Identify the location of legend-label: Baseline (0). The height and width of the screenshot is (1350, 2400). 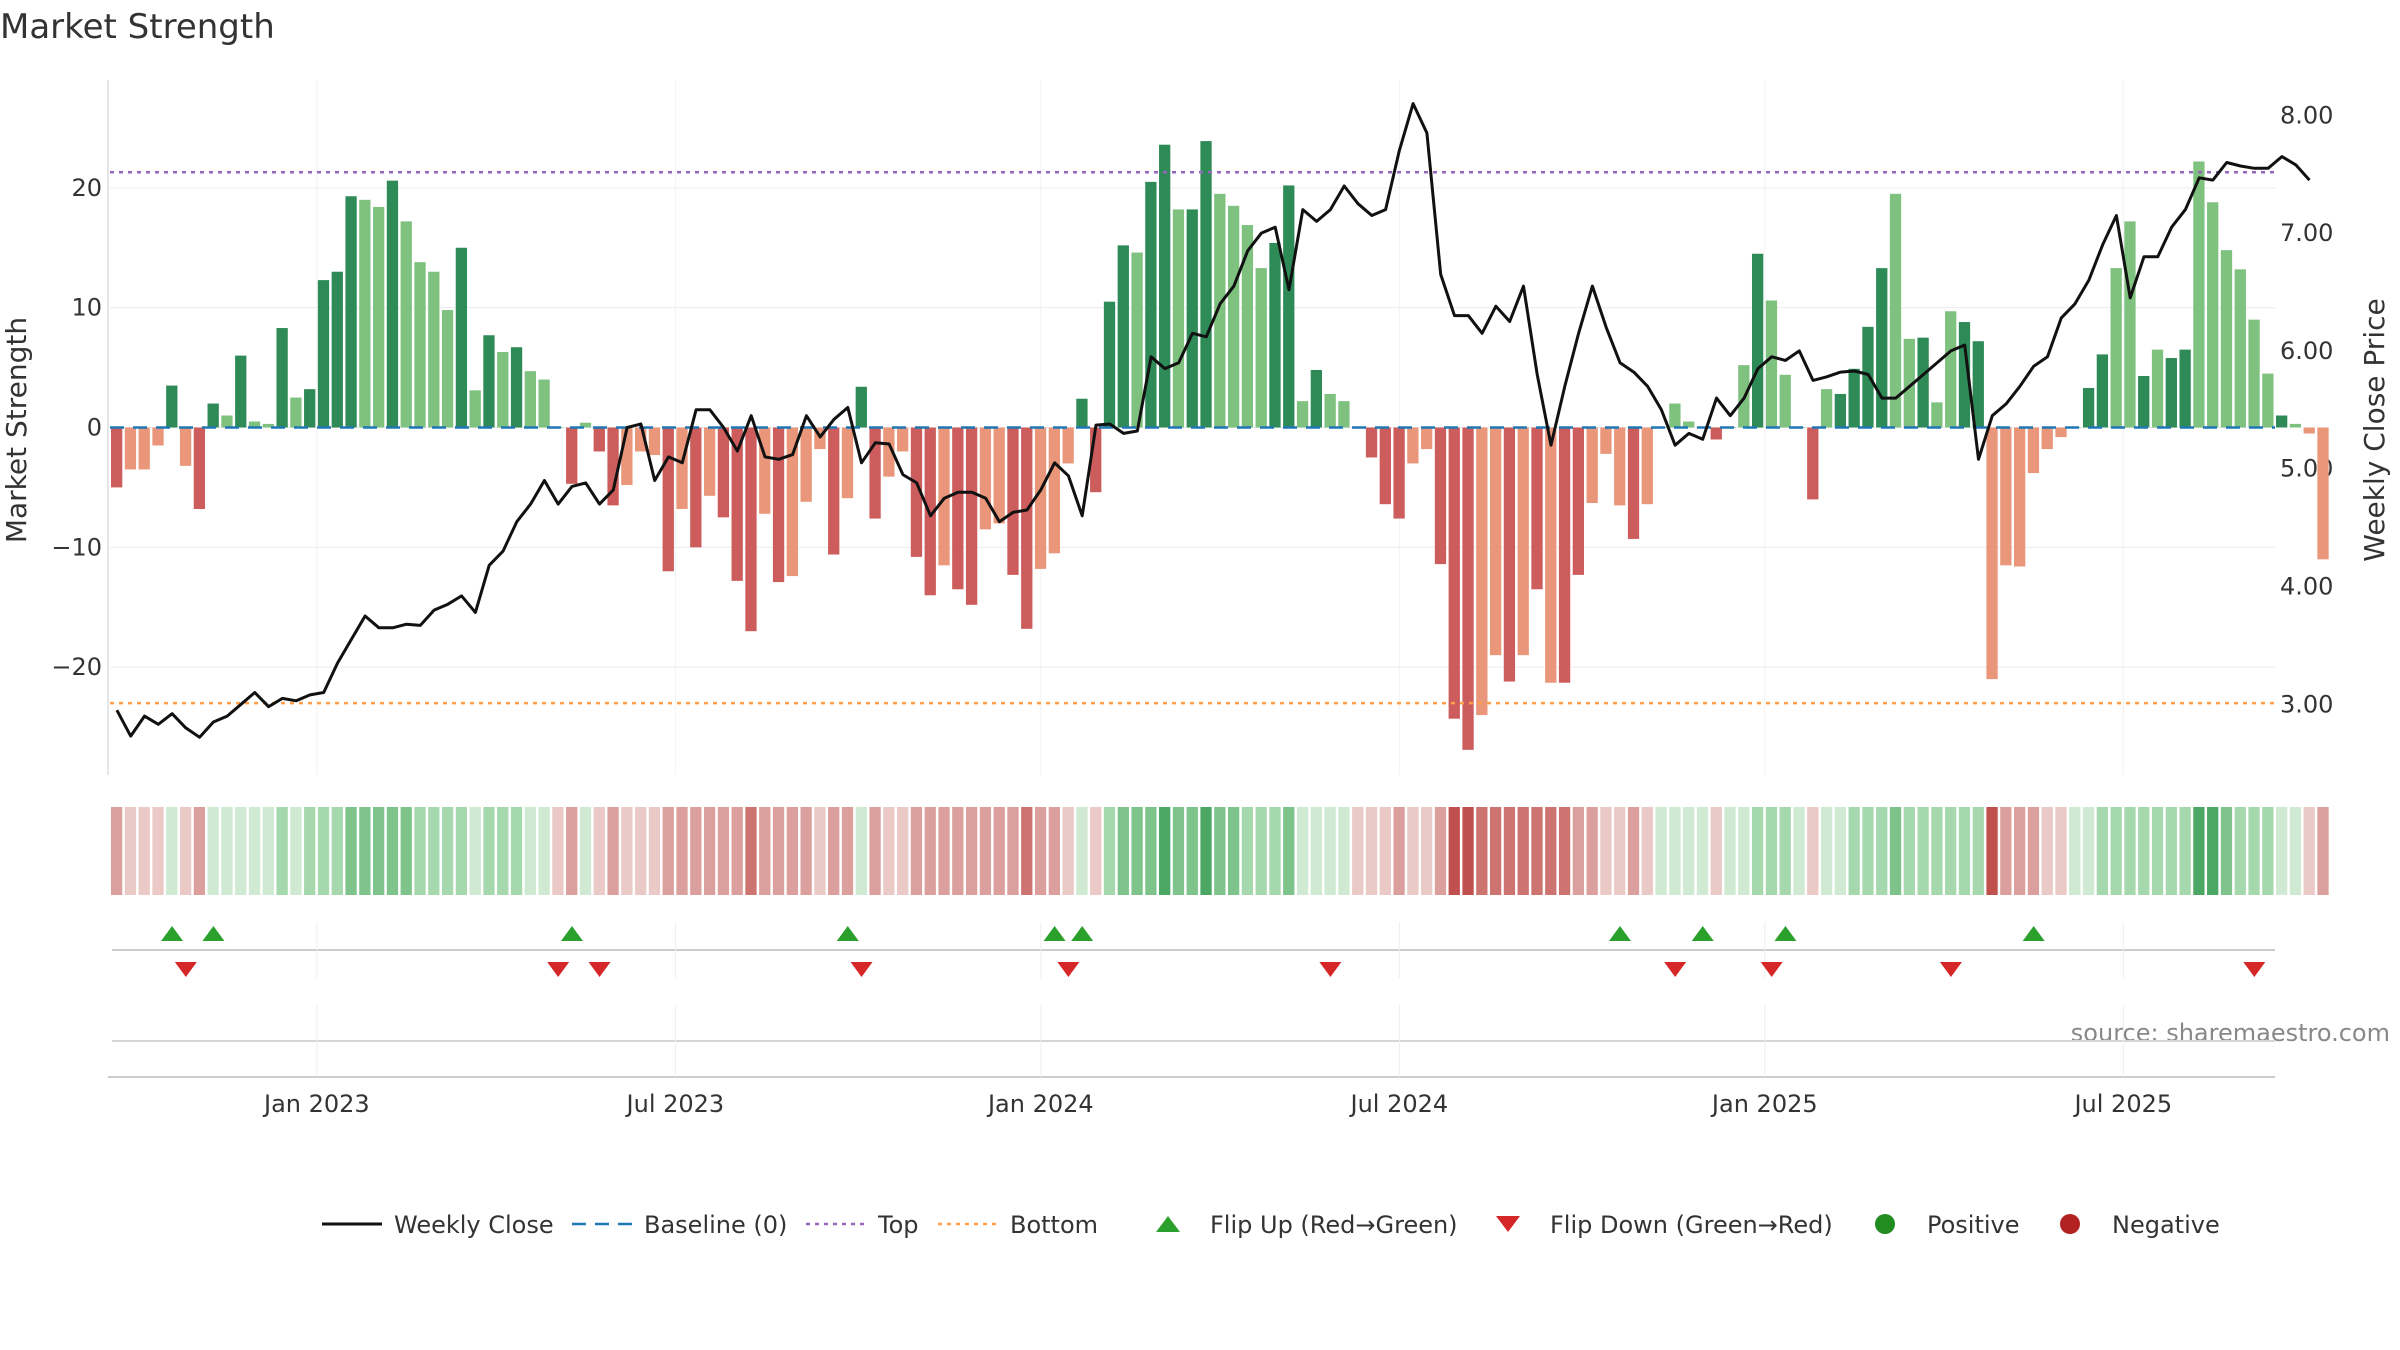
(715, 1225).